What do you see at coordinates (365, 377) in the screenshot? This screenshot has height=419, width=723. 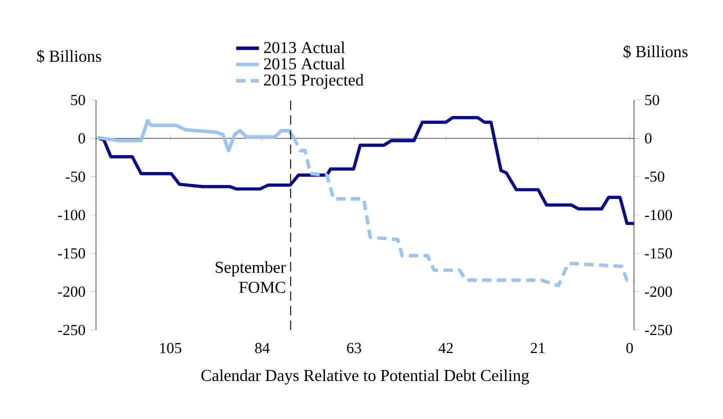 I see `x-axis-title: Calendar Days Relative to Potential Debt Ceiling` at bounding box center [365, 377].